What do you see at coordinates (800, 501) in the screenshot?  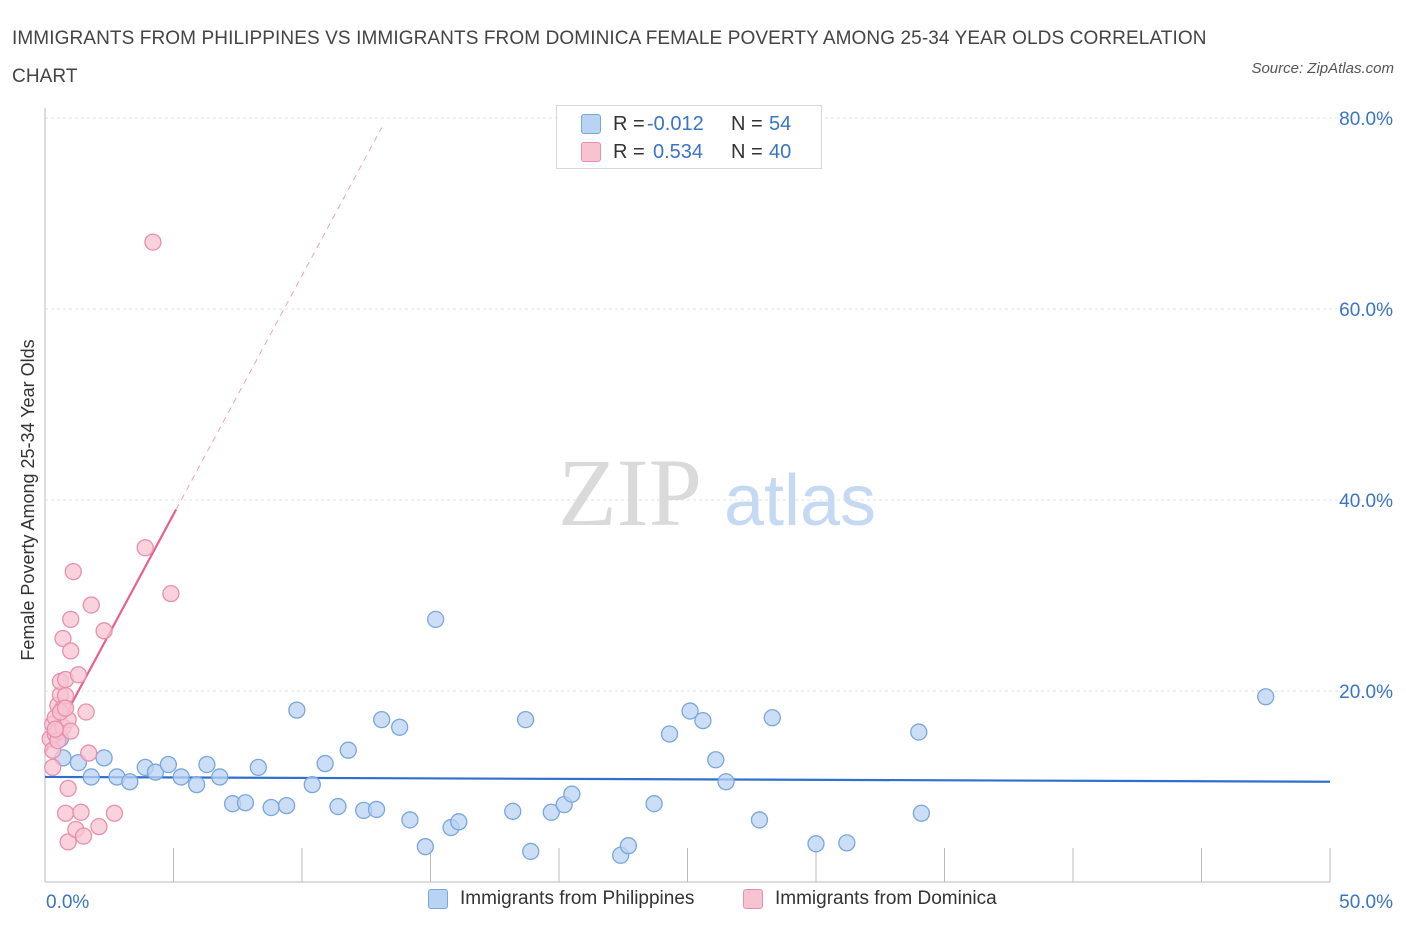 I see `watermark-atlas: atlas` at bounding box center [800, 501].